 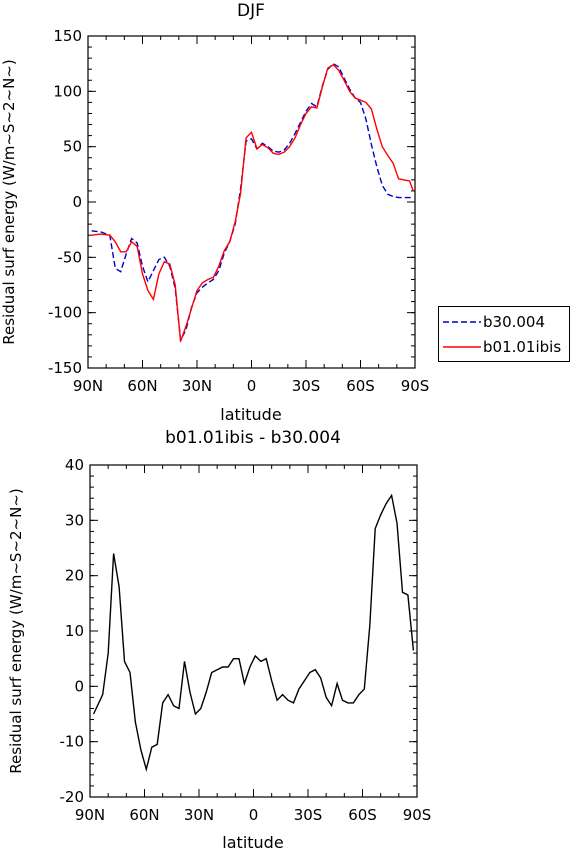 What do you see at coordinates (65, 368) in the screenshot?
I see `y-tick-label: -150` at bounding box center [65, 368].